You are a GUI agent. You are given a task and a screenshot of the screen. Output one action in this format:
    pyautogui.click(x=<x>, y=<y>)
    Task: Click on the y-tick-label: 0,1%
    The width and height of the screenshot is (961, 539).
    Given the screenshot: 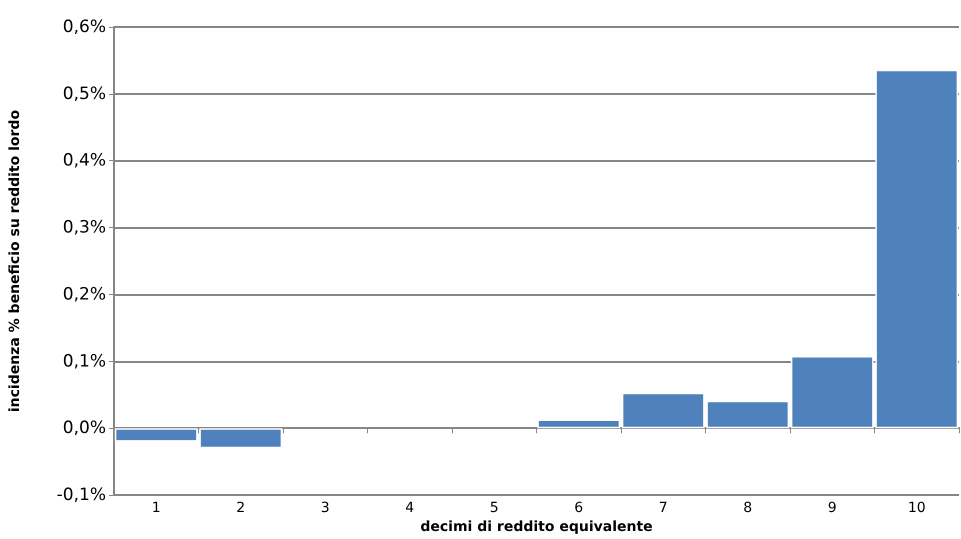 What is the action you would take?
    pyautogui.click(x=84, y=361)
    